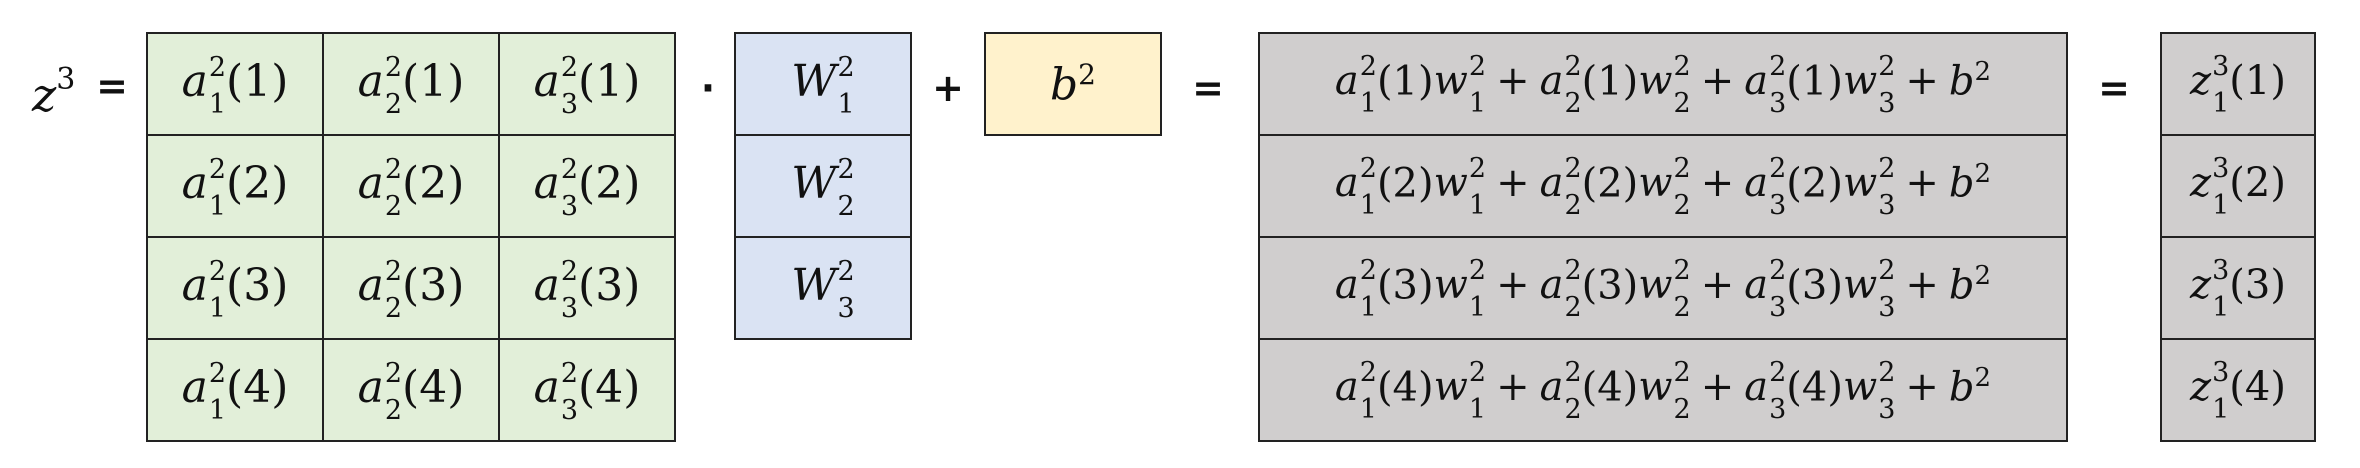 Image resolution: width=2360 pixels, height=468 pixels. I want to click on a-cell-r4-c1: a 2 1 (4), so click(235, 390).